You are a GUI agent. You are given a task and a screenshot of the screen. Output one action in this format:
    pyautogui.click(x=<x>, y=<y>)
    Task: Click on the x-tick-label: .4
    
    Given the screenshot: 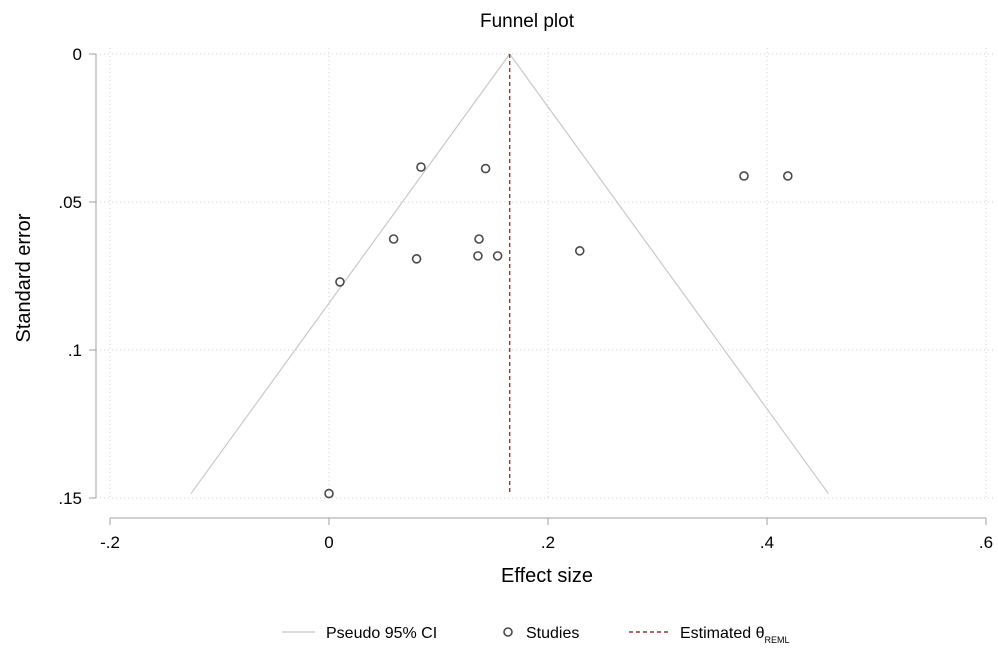 What is the action you would take?
    pyautogui.click(x=767, y=542)
    